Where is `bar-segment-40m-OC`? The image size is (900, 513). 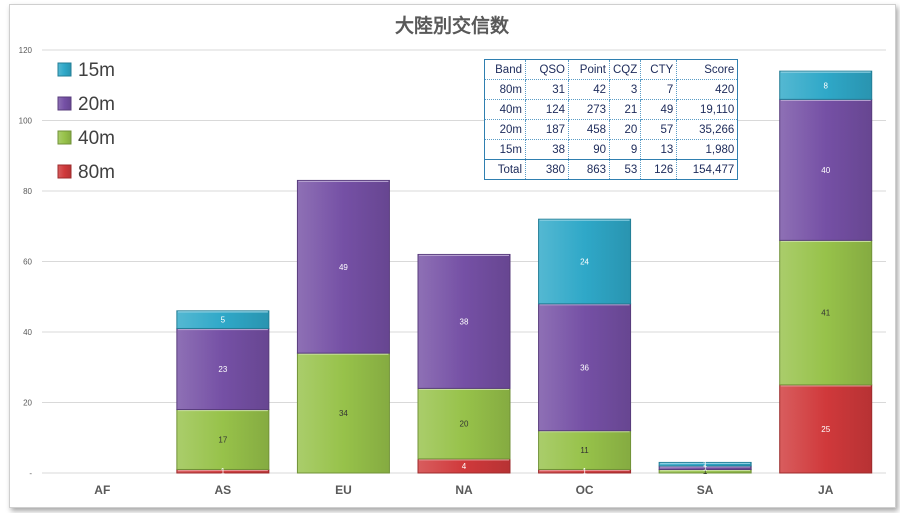 bar-segment-40m-OC is located at coordinates (585, 450).